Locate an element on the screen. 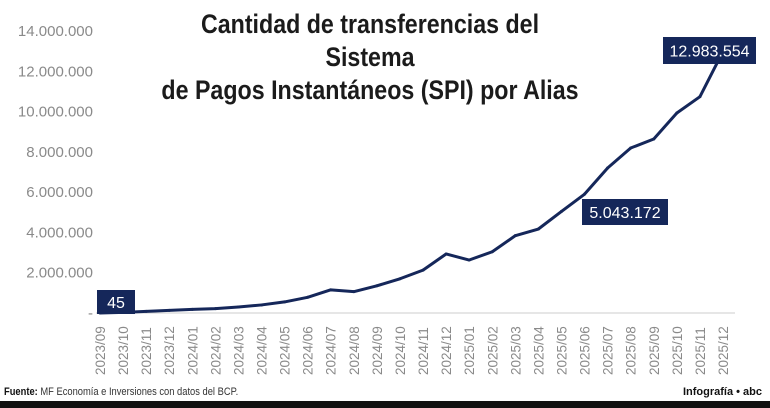 The image size is (770, 408). y-tick-label: 12.000.000 is located at coordinates (55, 71).